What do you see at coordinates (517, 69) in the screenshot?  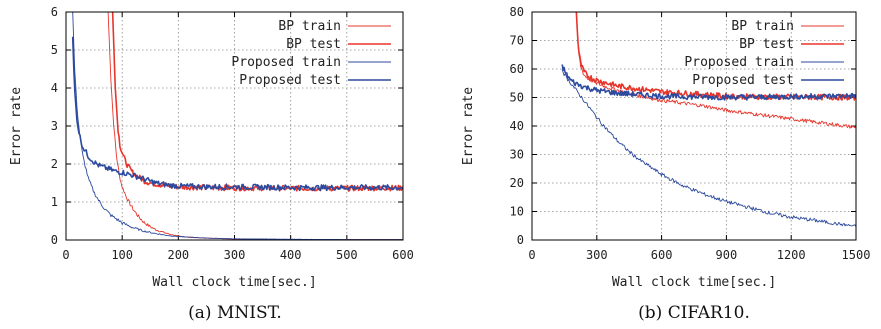 I see `y-tick-label: 60` at bounding box center [517, 69].